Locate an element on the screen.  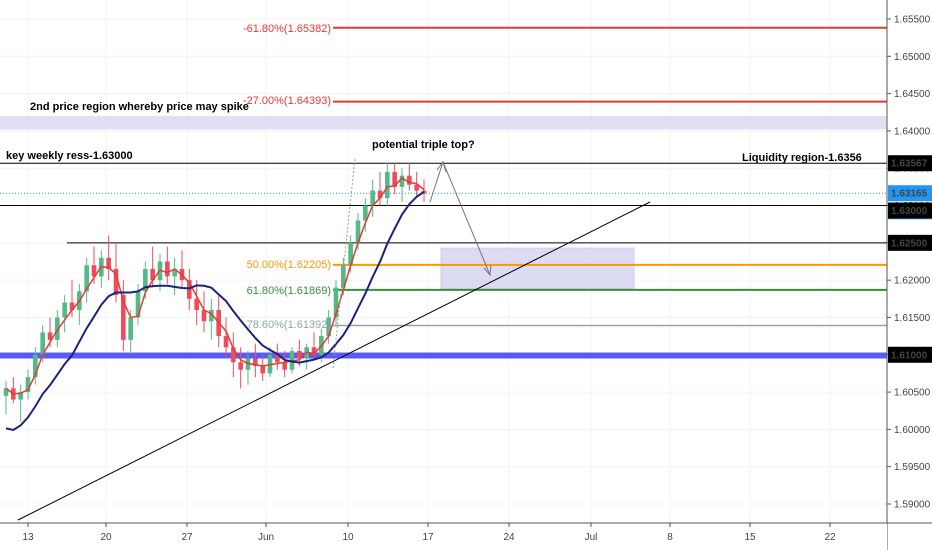
annotation-liquidity: Liquidity region-1.6356 is located at coordinates (802, 158).